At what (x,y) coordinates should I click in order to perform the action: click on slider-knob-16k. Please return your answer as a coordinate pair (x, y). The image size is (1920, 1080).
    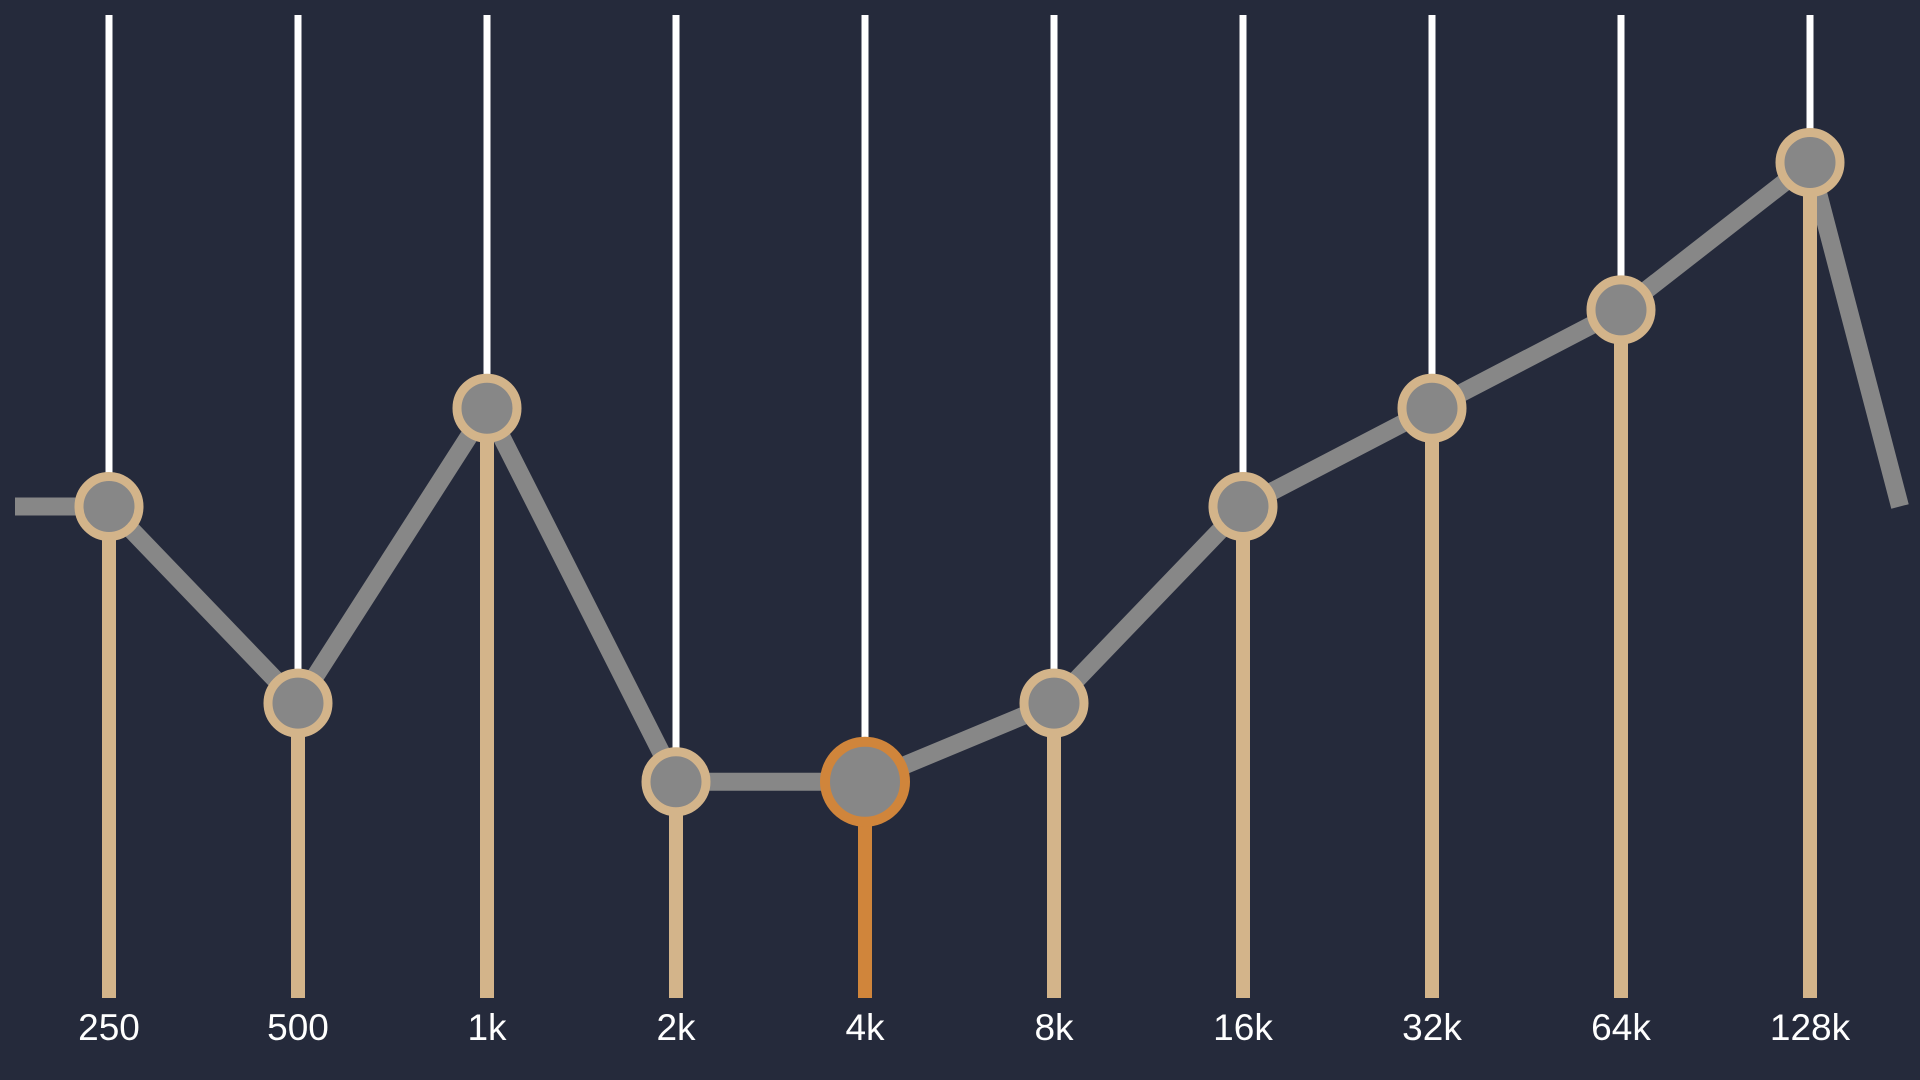
    Looking at the image, I should click on (1243, 506).